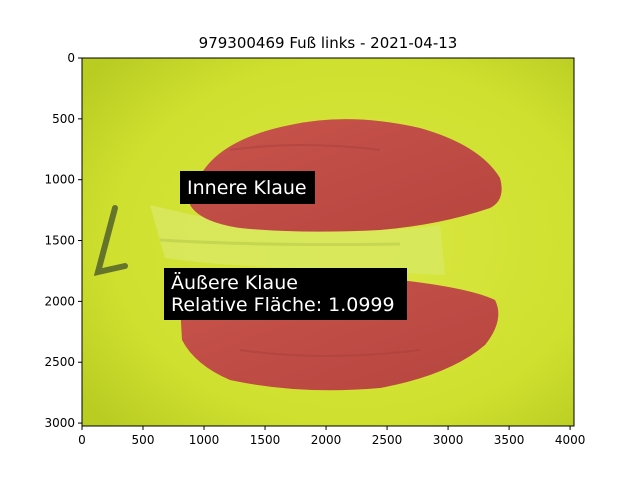  What do you see at coordinates (59, 241) in the screenshot?
I see `y-tick-label: 1500` at bounding box center [59, 241].